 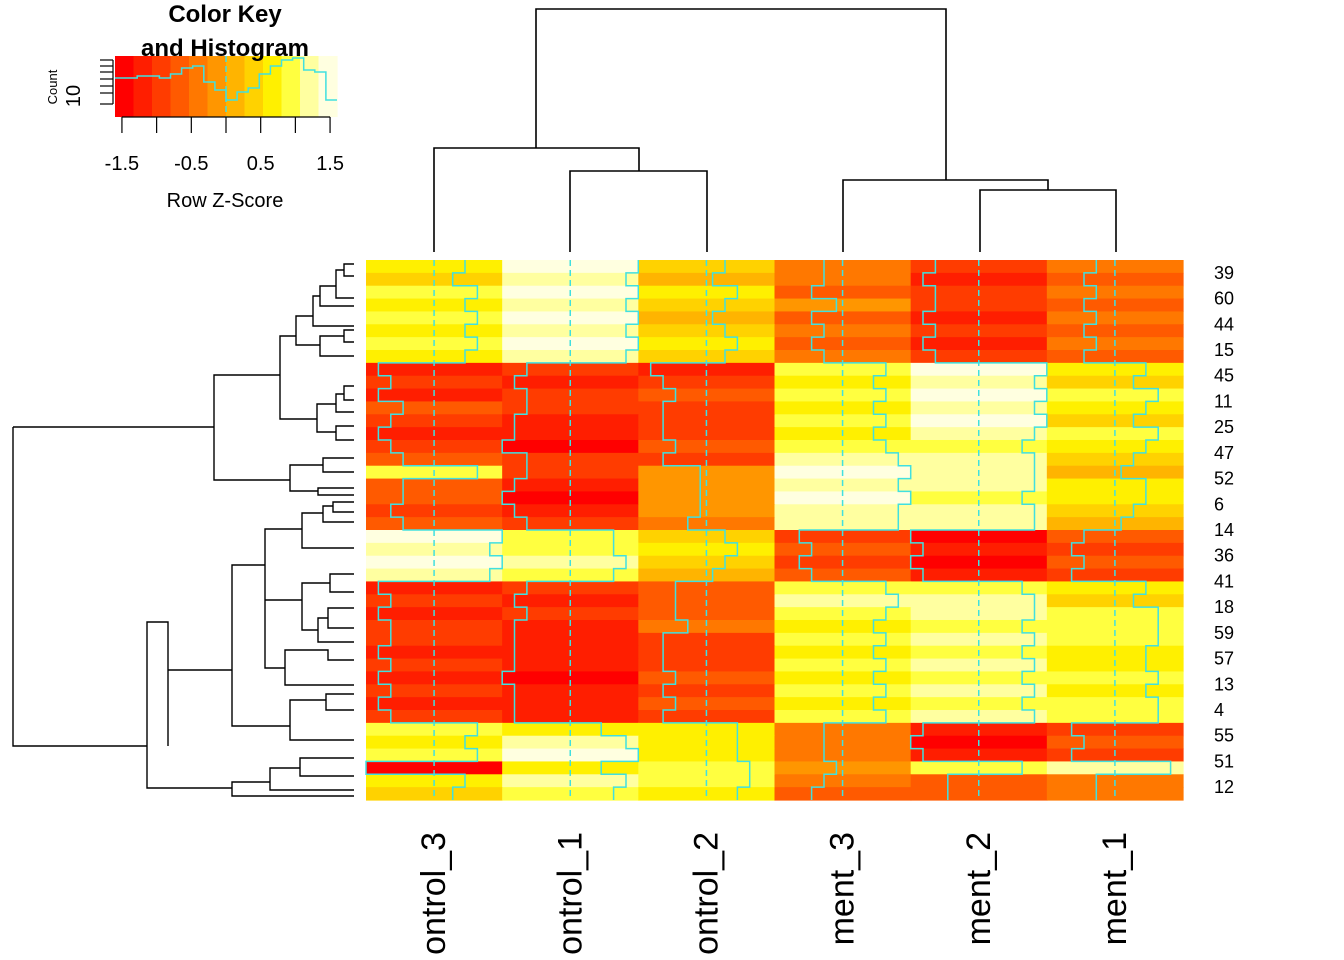 I want to click on row-label: 25, so click(x=1224, y=427).